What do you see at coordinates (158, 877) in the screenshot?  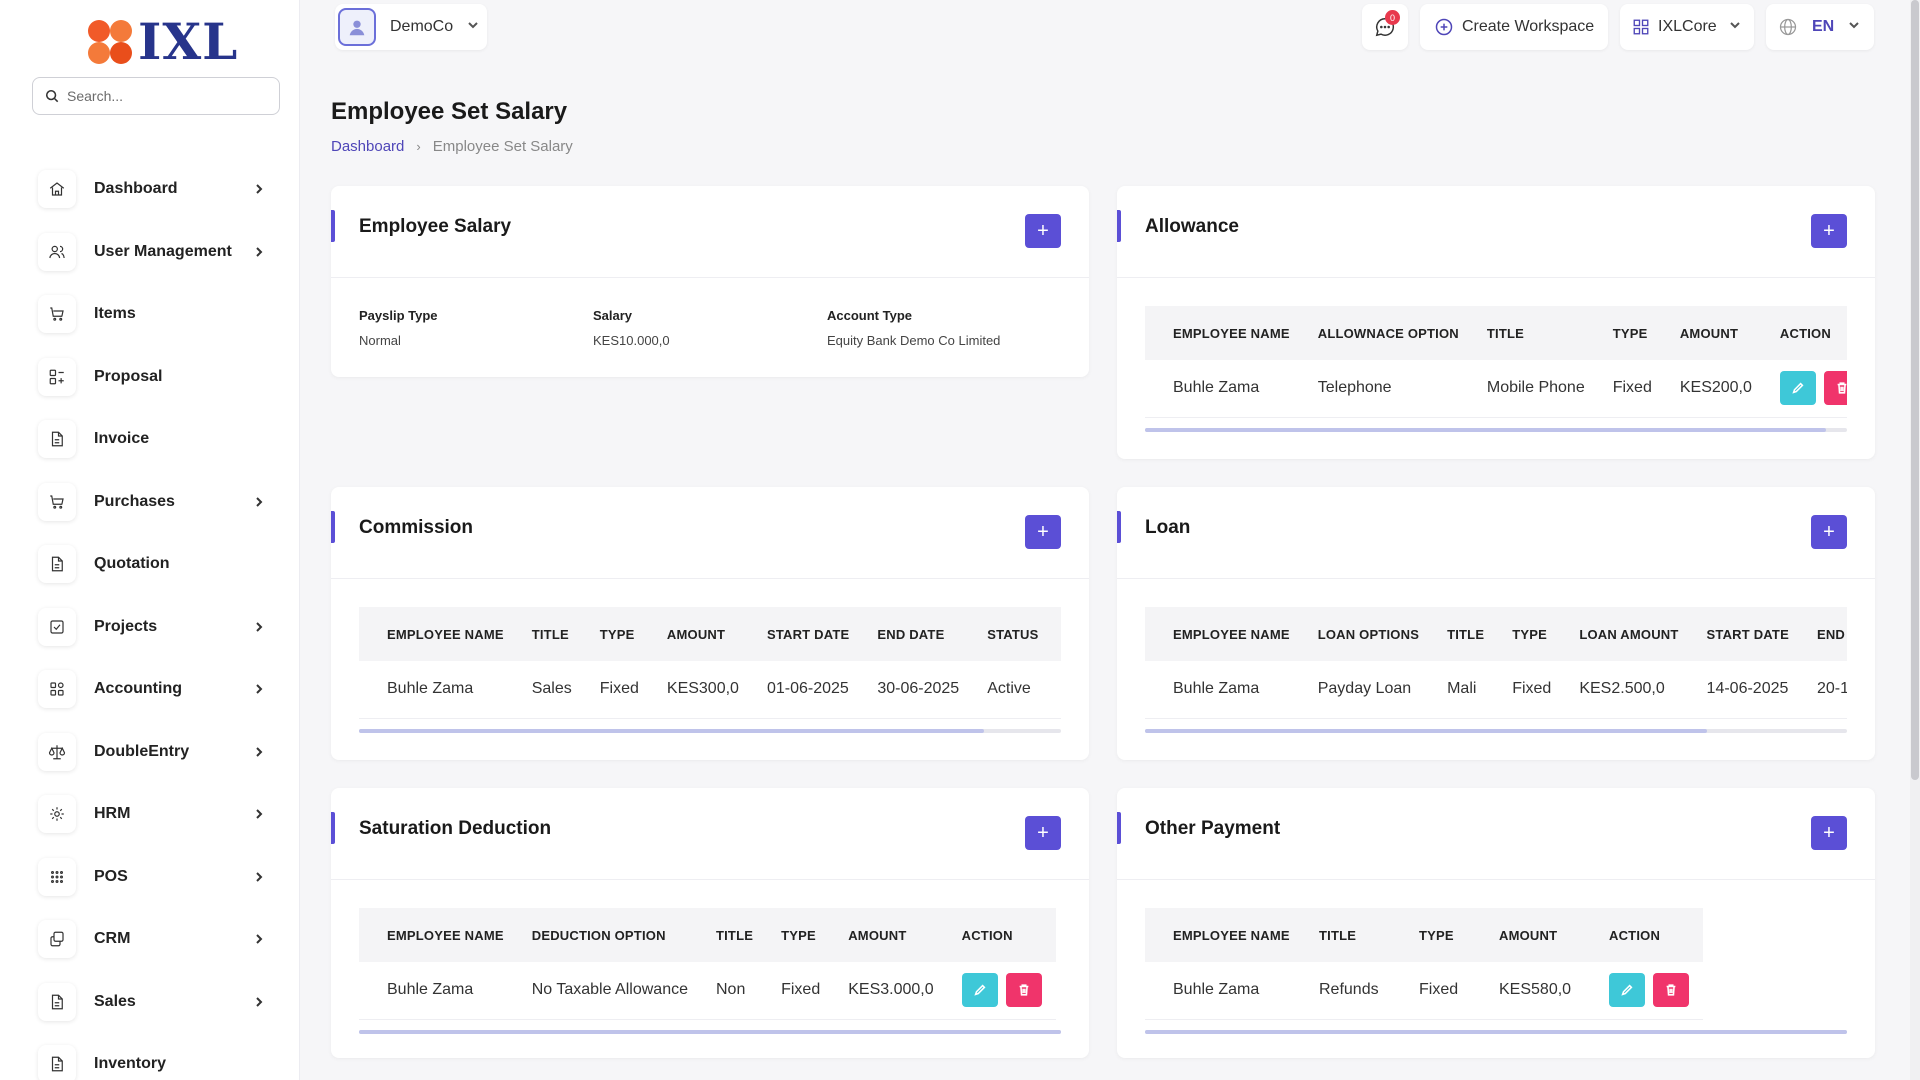 I see `sidebar-item-pos: POS` at bounding box center [158, 877].